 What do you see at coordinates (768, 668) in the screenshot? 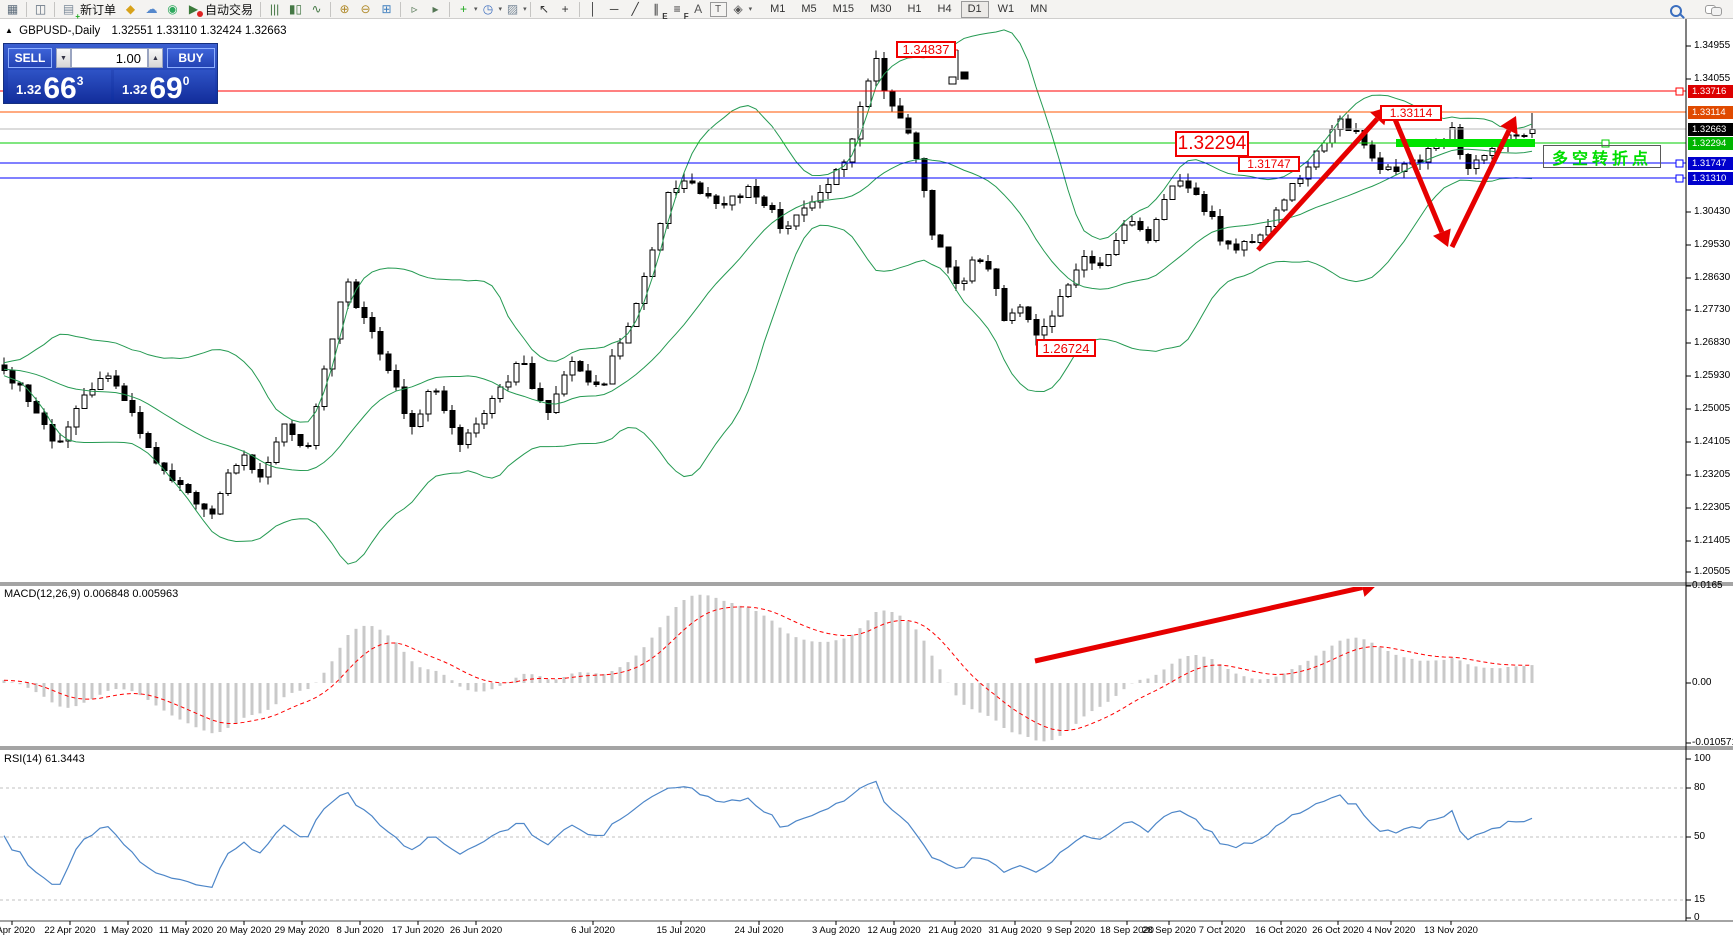
I see `macd-layer` at bounding box center [768, 668].